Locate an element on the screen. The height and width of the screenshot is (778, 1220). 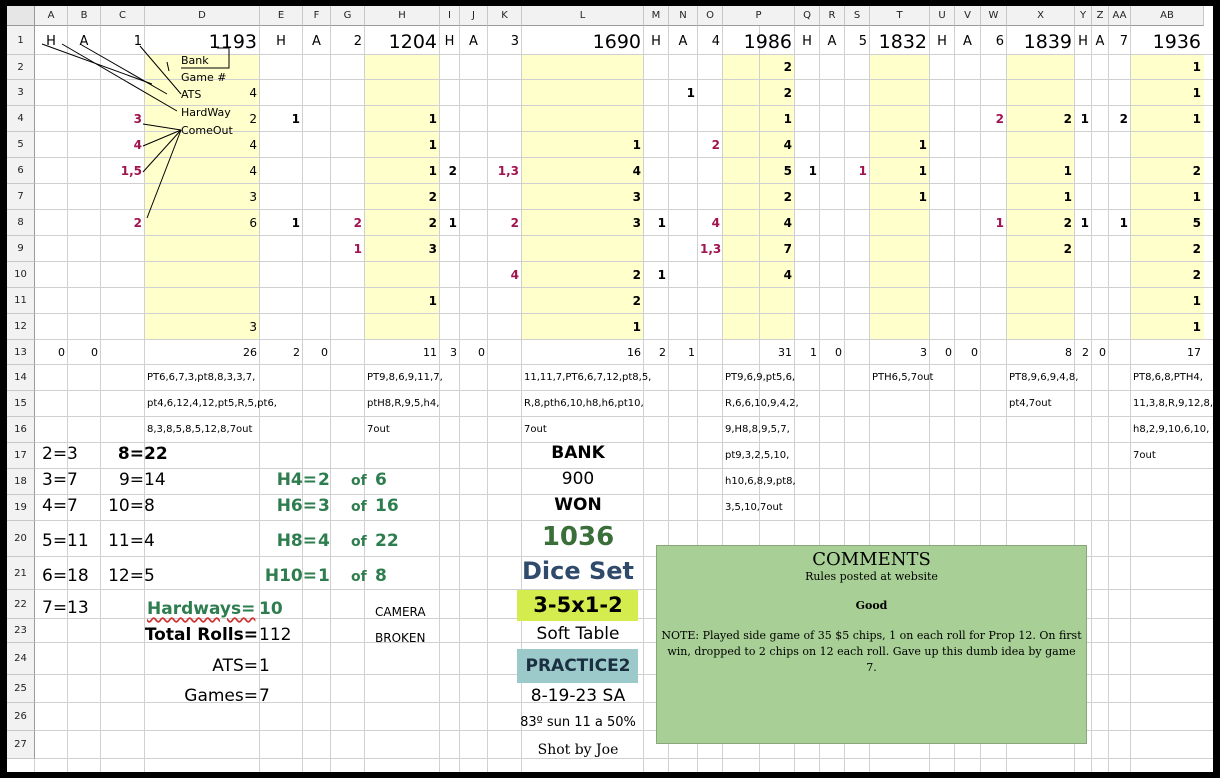
column-header-L: L is located at coordinates (583, 16).